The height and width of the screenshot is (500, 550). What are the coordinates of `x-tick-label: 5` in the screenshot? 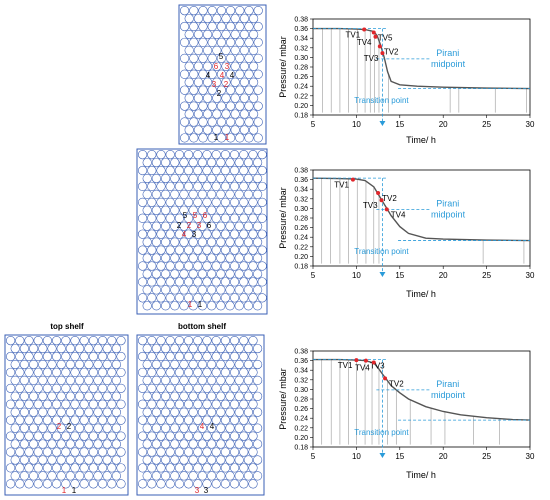 It's located at (313, 275).